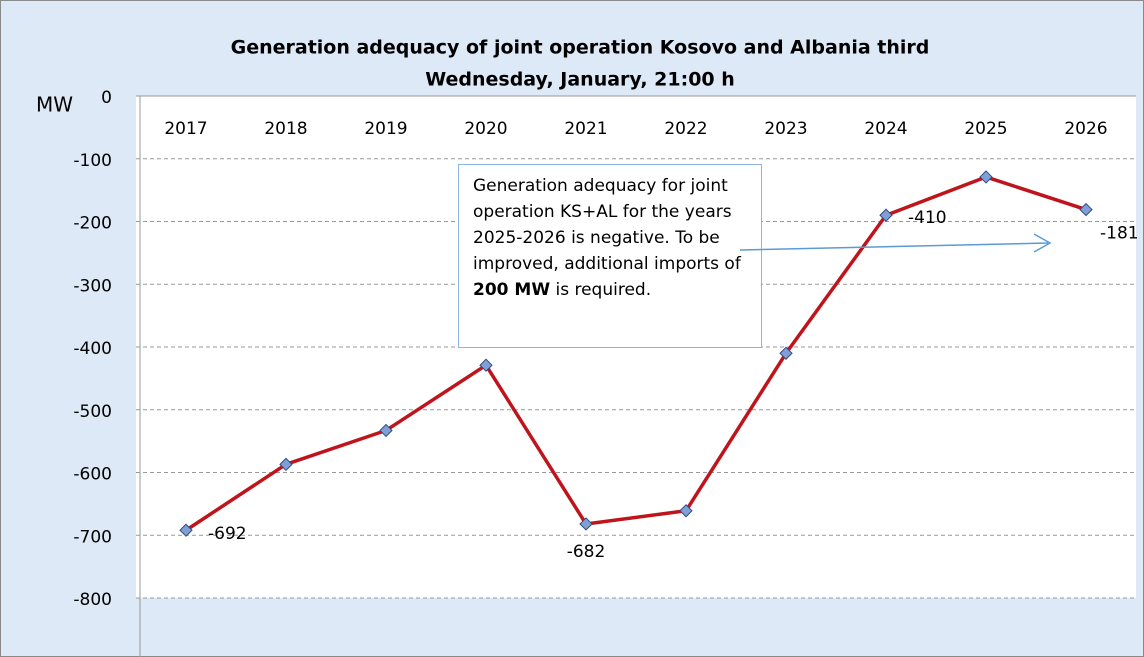  I want to click on y-tick-label: -400, so click(92, 349).